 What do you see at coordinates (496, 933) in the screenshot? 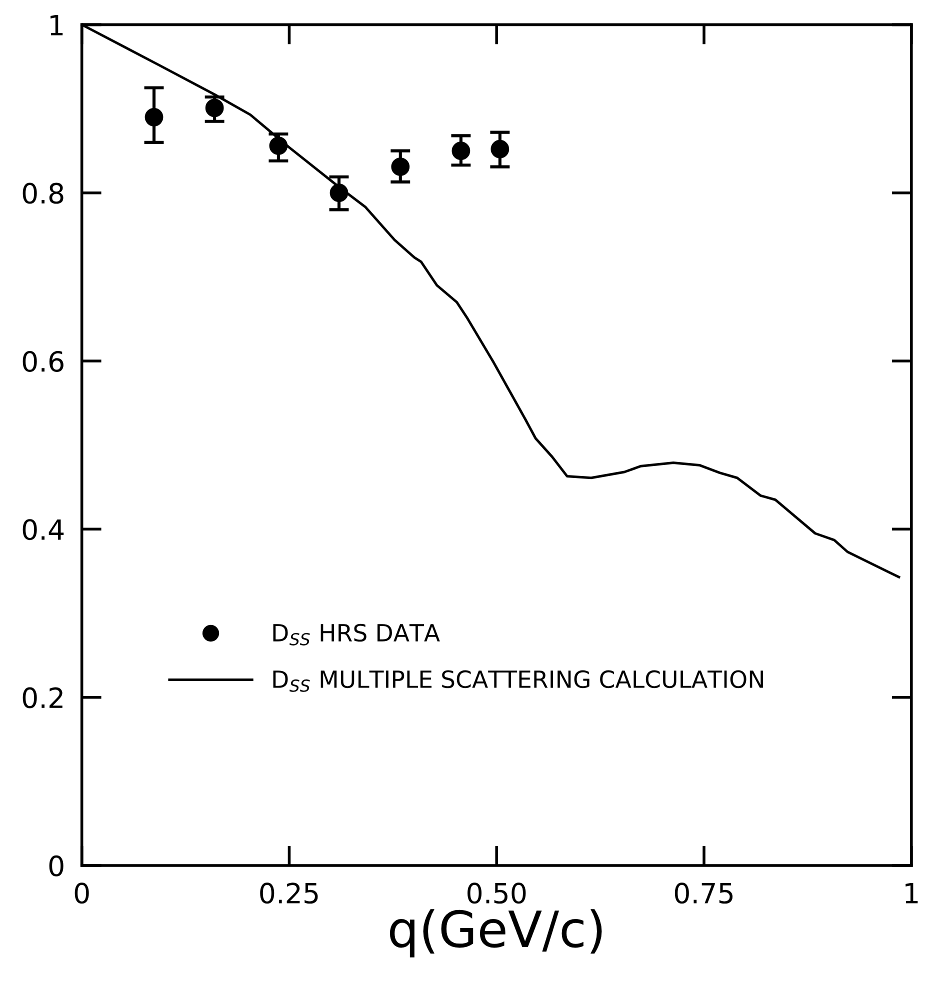
I see `x-axis-title: q(GeV/c)` at bounding box center [496, 933].